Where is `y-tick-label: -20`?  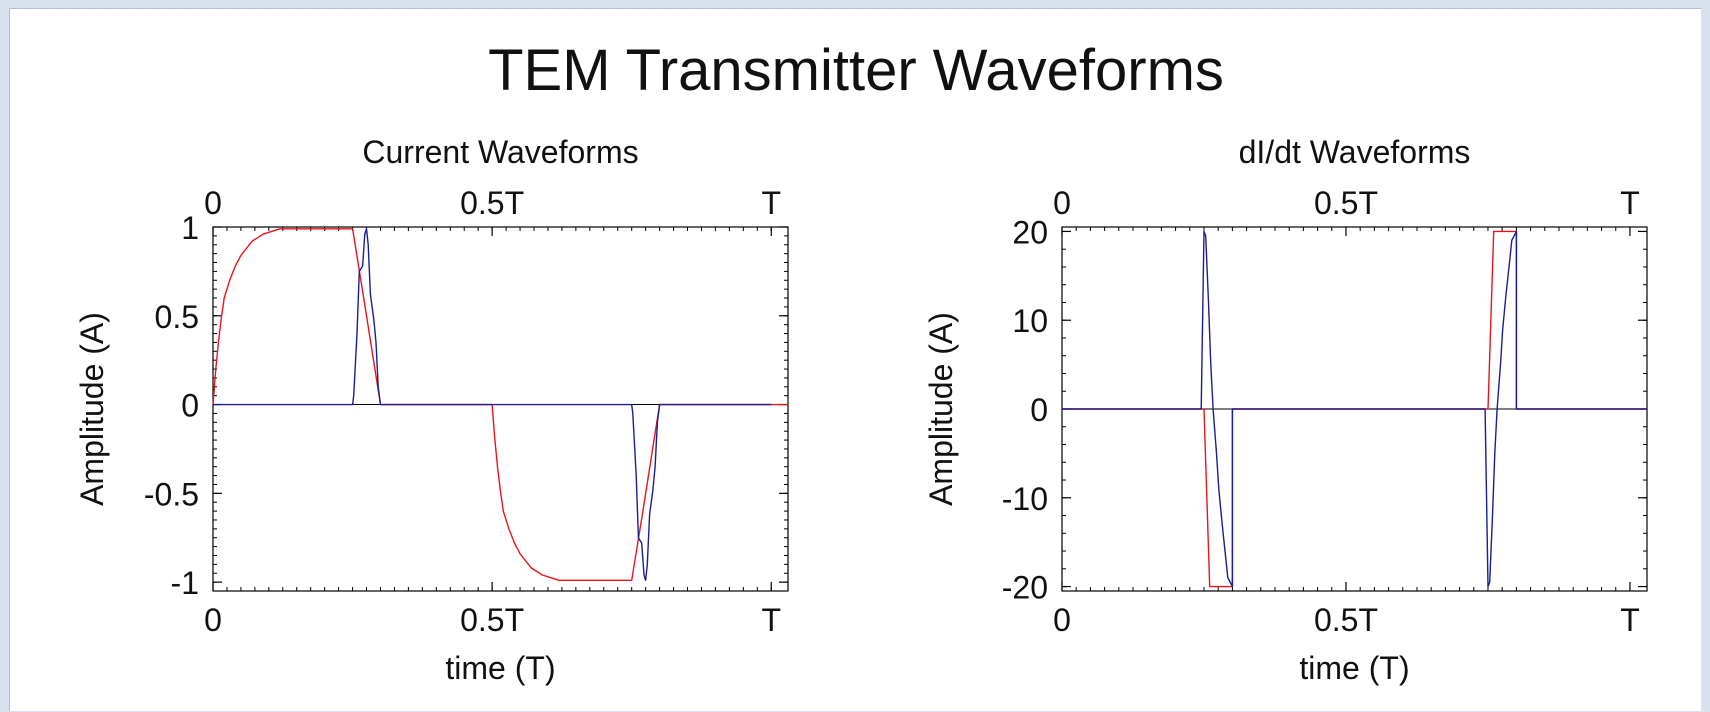
y-tick-label: -20 is located at coordinates (1025, 588).